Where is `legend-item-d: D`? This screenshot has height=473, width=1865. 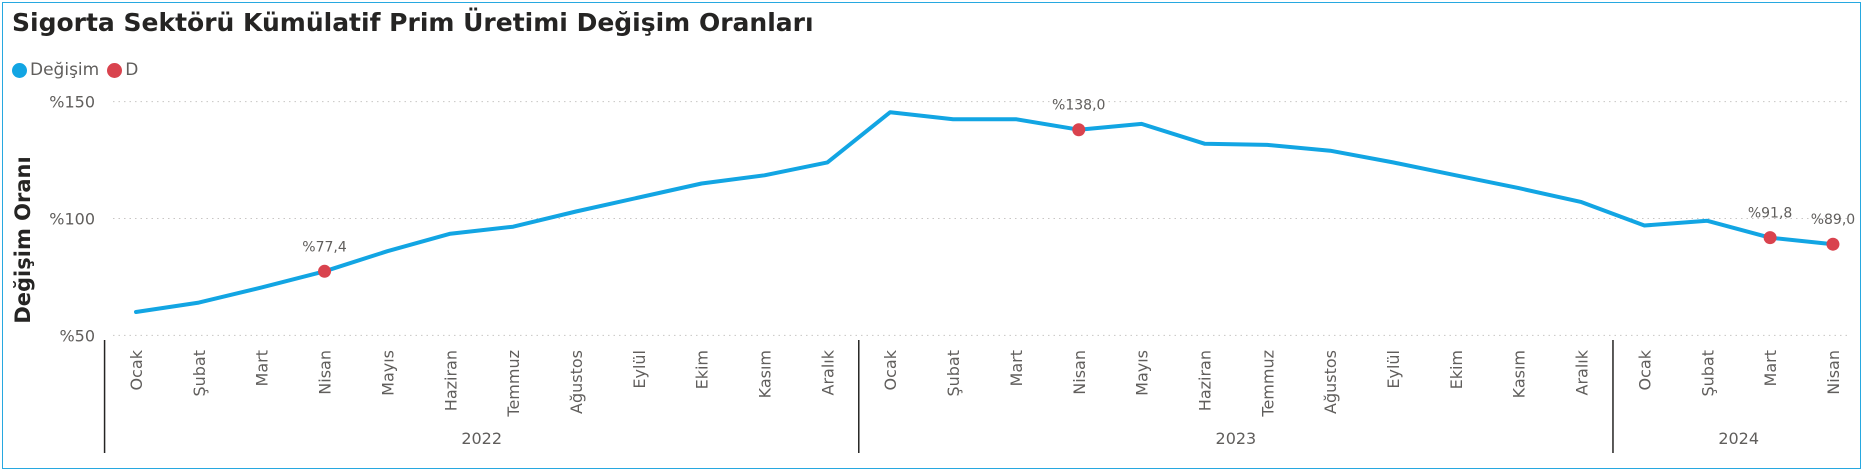 legend-item-d: D is located at coordinates (122, 70).